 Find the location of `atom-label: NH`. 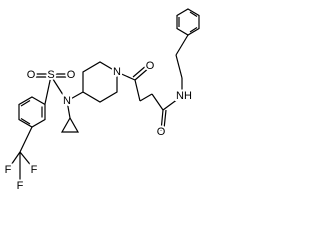

atom-label: NH is located at coordinates (184, 96).